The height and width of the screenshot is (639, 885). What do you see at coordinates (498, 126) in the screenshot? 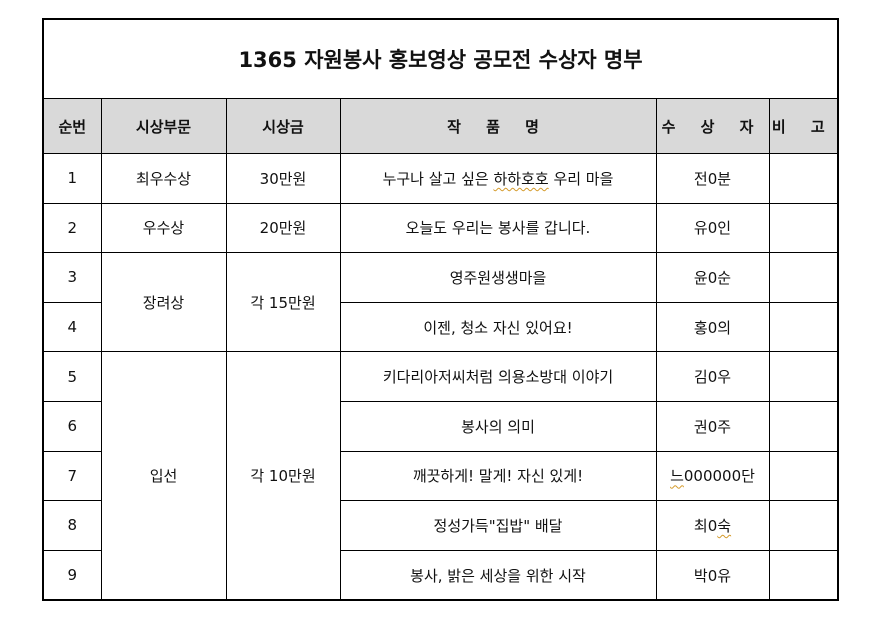
I see `header-work: 작 품 명` at bounding box center [498, 126].